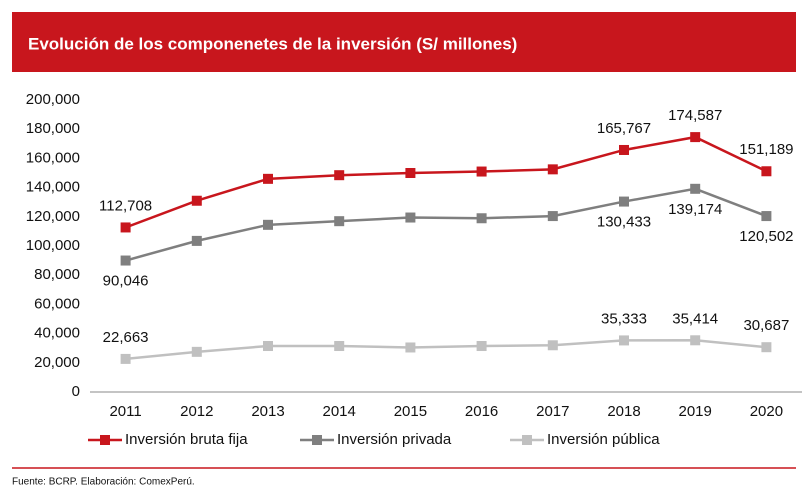 The width and height of the screenshot is (808, 491). What do you see at coordinates (186, 439) in the screenshot?
I see `legend-label: Inversión bruta fija` at bounding box center [186, 439].